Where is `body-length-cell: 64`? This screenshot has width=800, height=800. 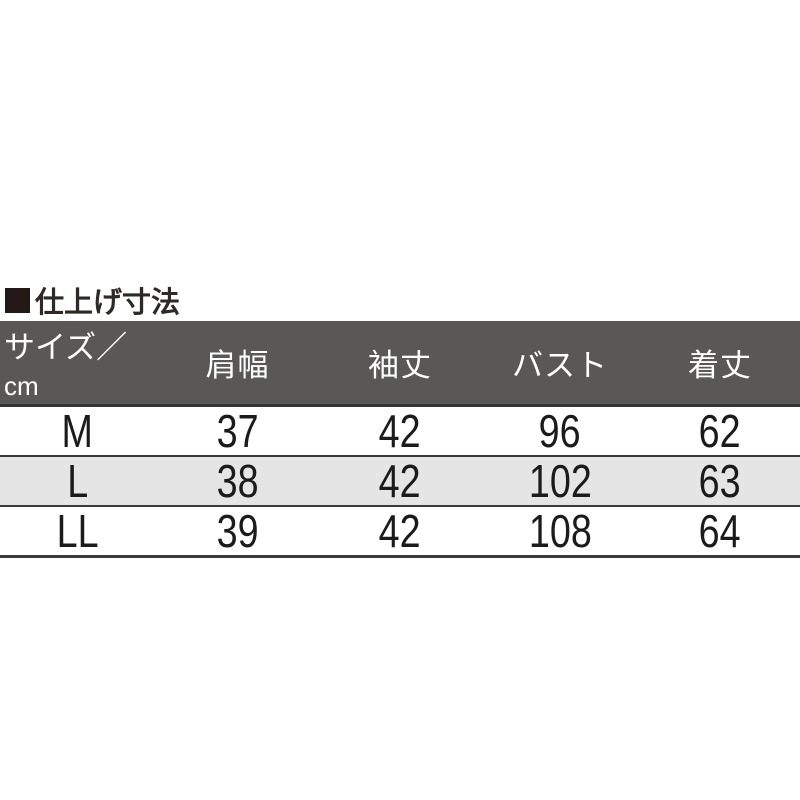
body-length-cell: 64 is located at coordinates (720, 531).